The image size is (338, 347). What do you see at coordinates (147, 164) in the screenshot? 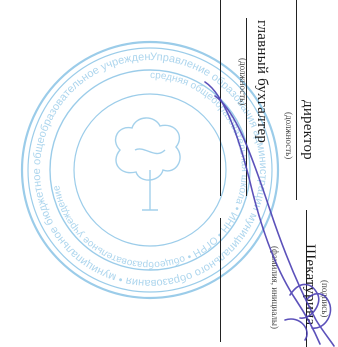
I see `stamp-emblem` at bounding box center [147, 164].